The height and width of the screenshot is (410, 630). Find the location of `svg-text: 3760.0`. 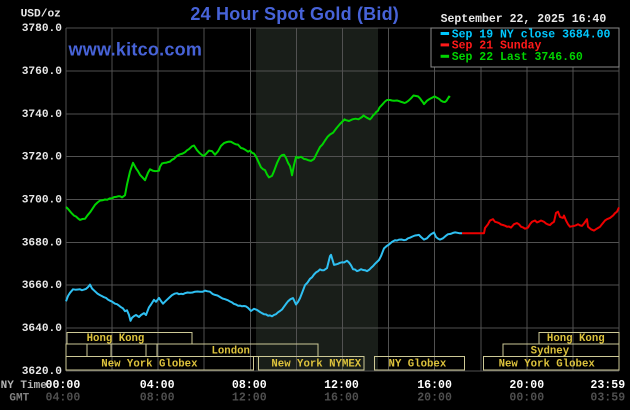

svg-text: 3760.0 is located at coordinates (42, 72).